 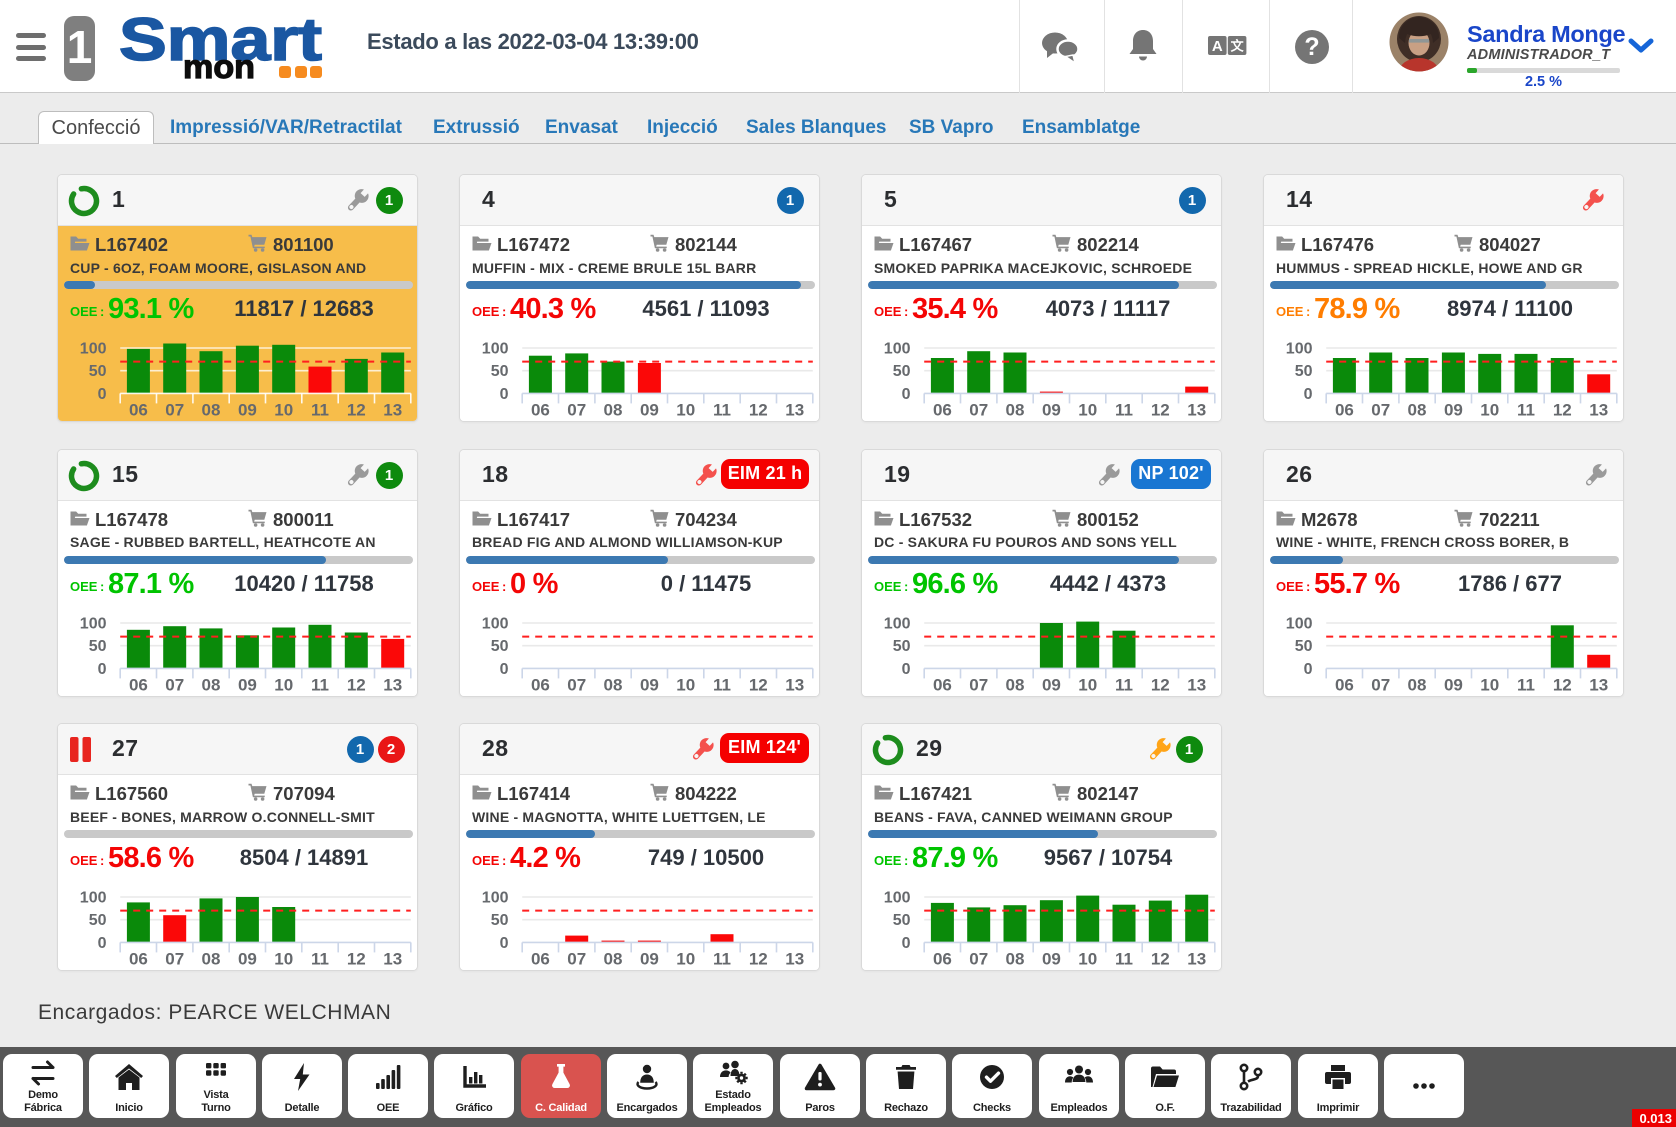 What do you see at coordinates (219, 66) in the screenshot?
I see `svg-text: mon` at bounding box center [219, 66].